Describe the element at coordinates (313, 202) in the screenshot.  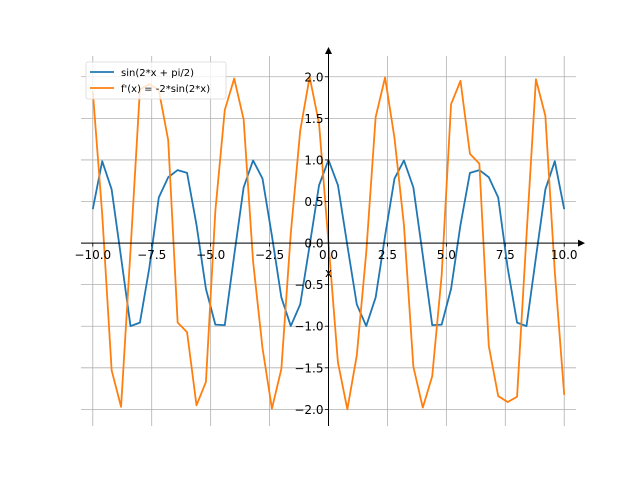
I see `y-tick-label-5: 0.5` at that location.